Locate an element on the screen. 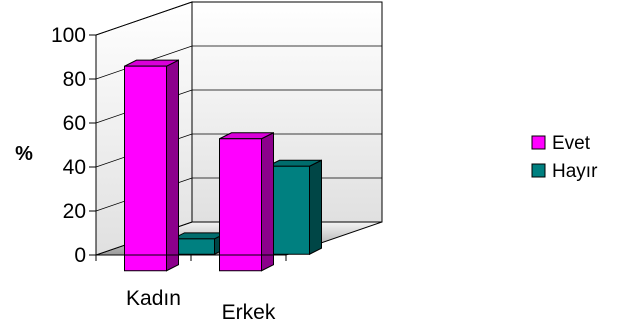 Image resolution: width=630 pixels, height=330 pixels. y-tick-label-100: 100 is located at coordinates (68, 35).